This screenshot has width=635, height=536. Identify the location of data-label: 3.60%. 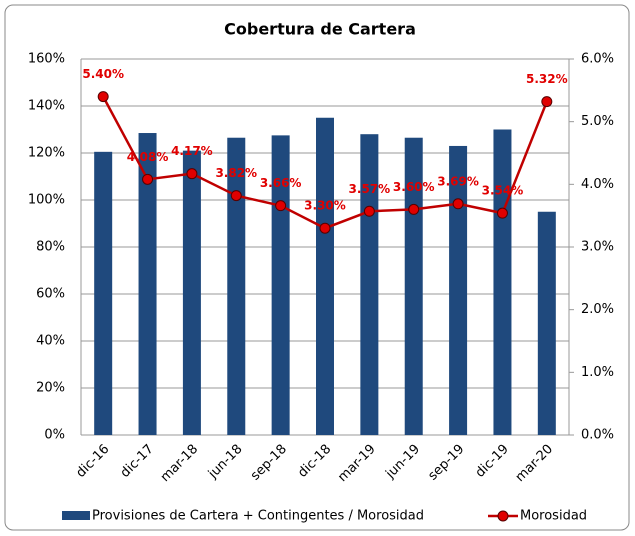
(414, 187).